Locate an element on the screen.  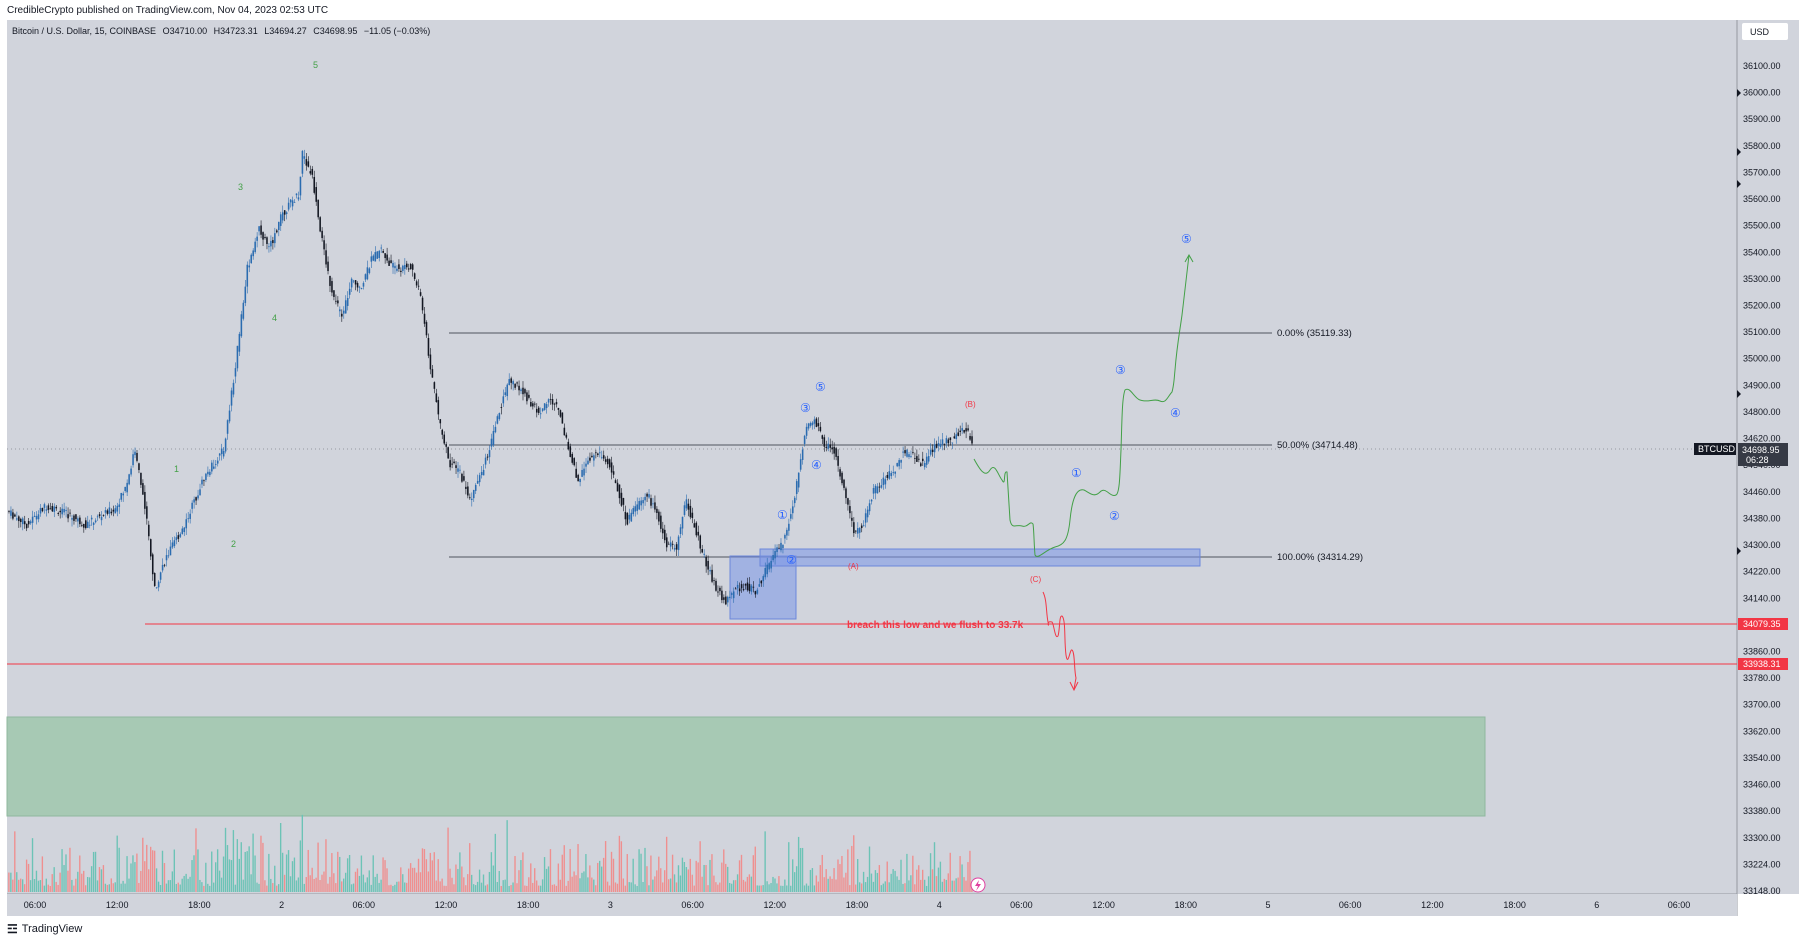
price-tag-red-2: 33938.31 is located at coordinates (1762, 664).